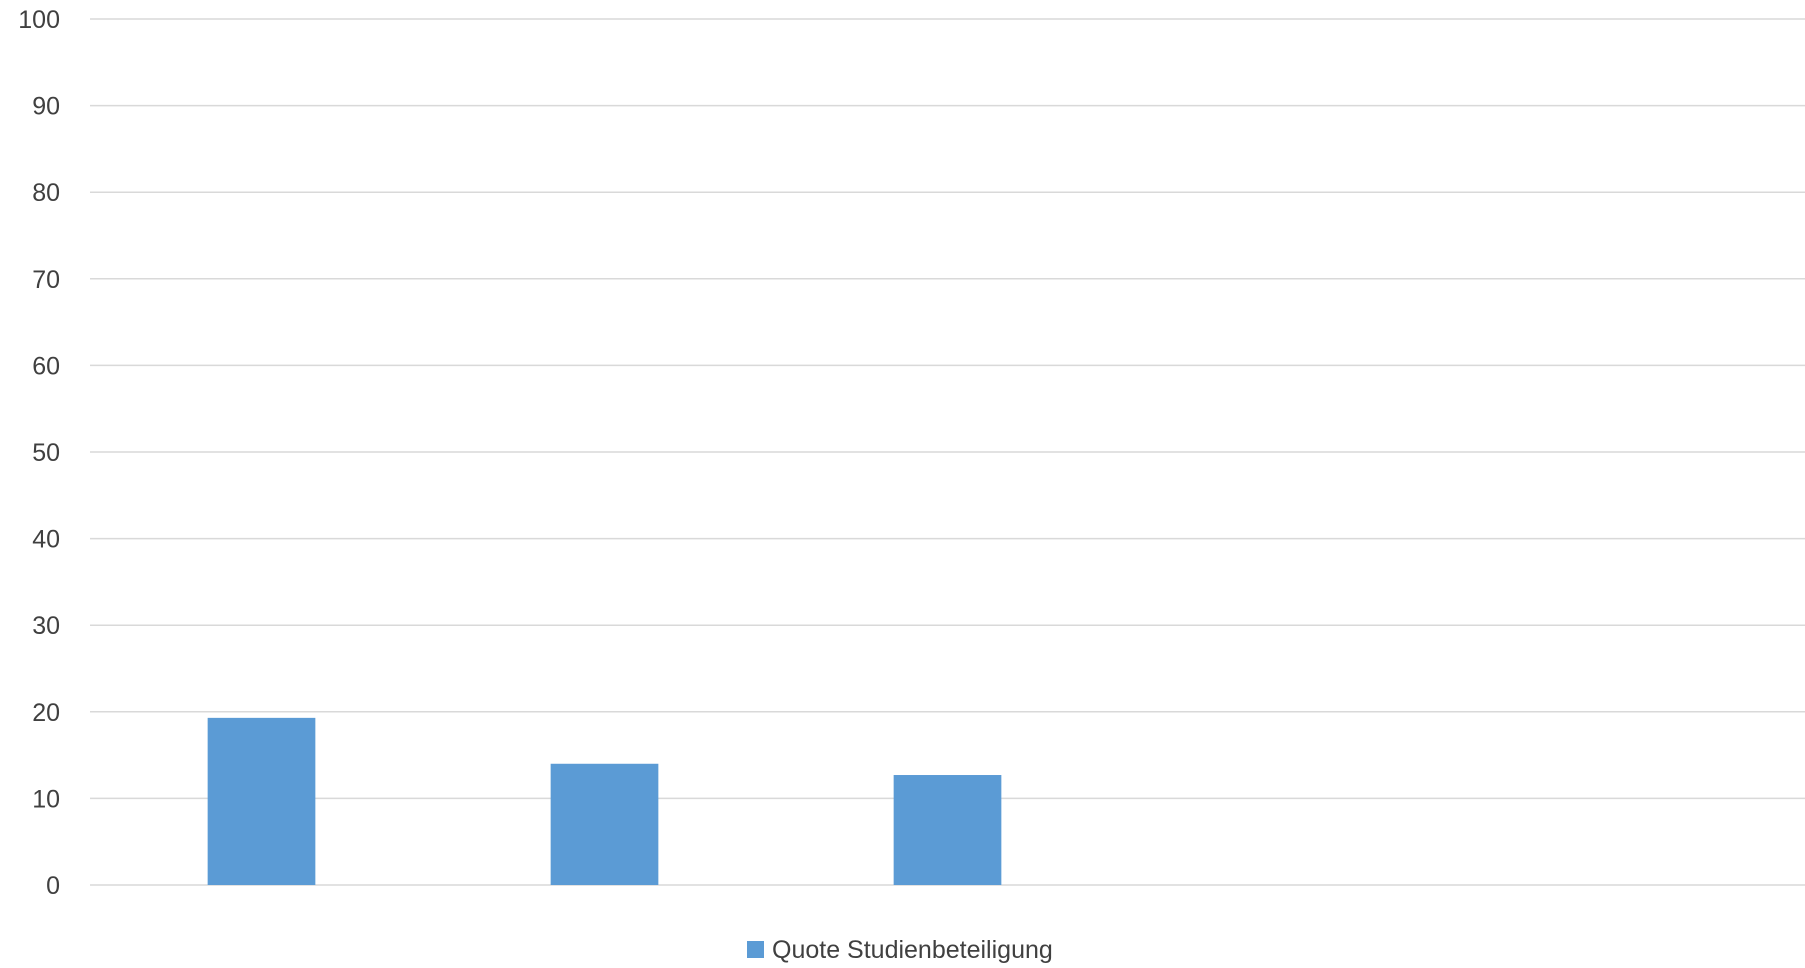 The image size is (1805, 968). I want to click on y-tick-label: 80, so click(46, 193).